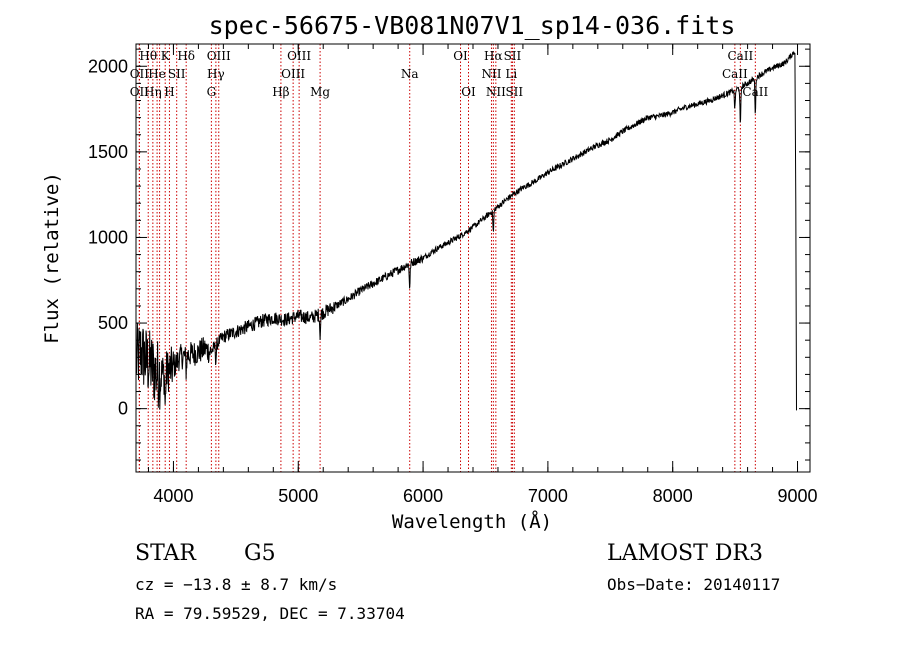  What do you see at coordinates (169, 92) in the screenshot?
I see `spectral-line-label: H` at bounding box center [169, 92].